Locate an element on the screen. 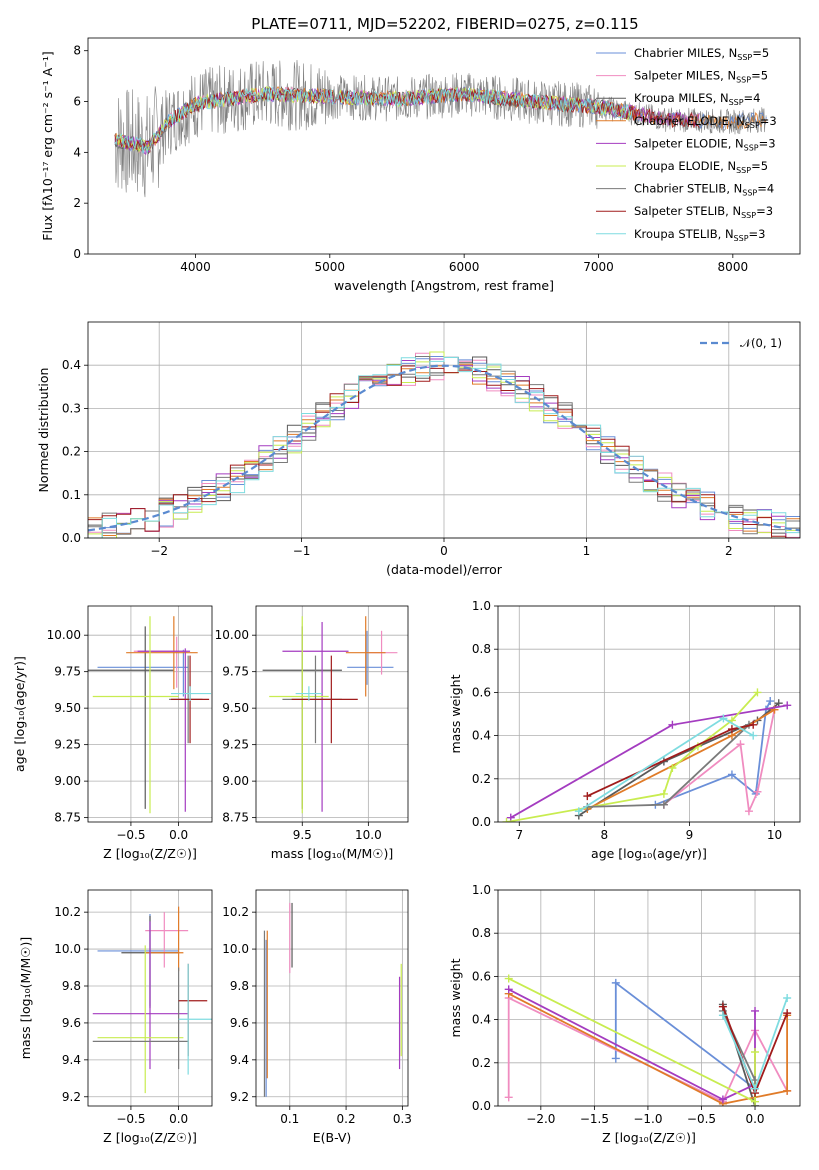 The height and width of the screenshot is (1170, 819). x-axis-label: age [log₁₀(age/yr)] is located at coordinates (649, 853).